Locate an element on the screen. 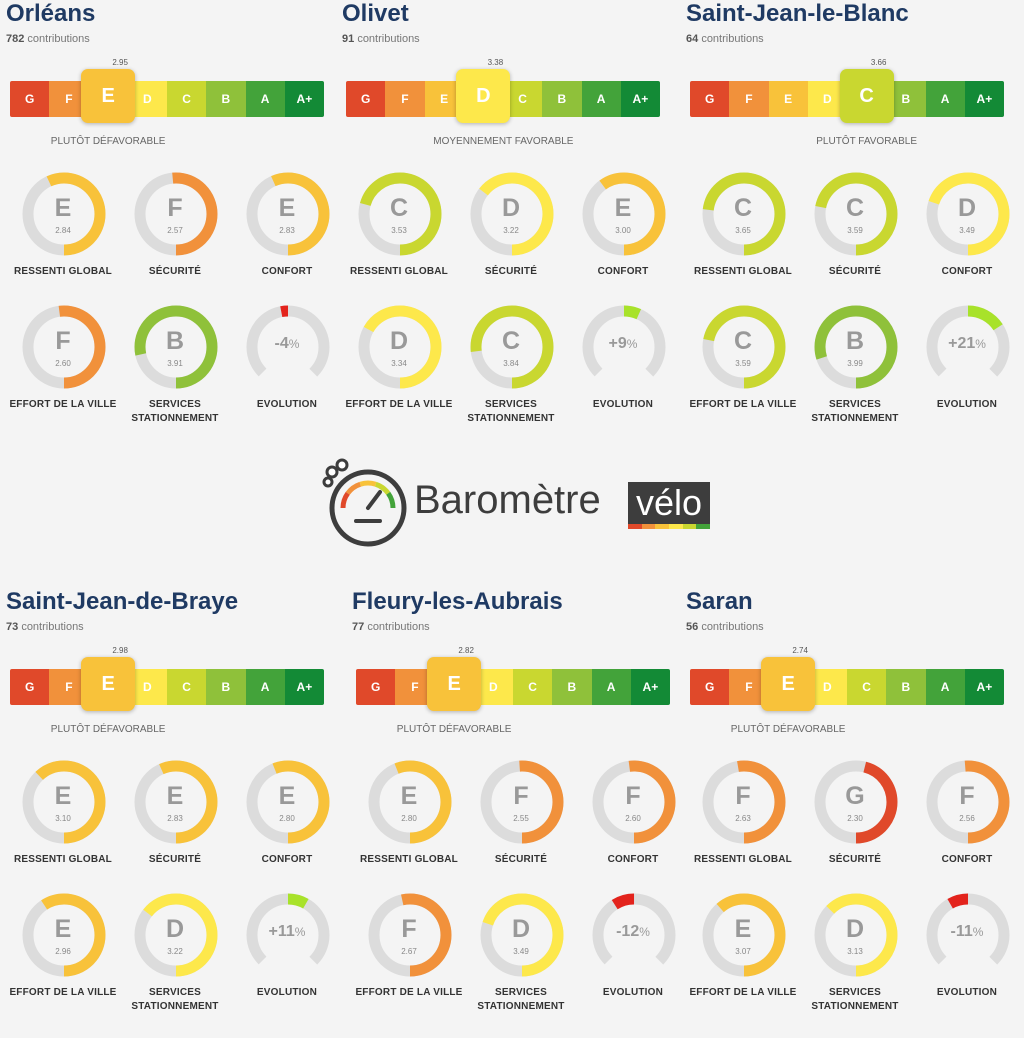 This screenshot has width=1024, height=1038. gauge-score: 2.30 is located at coordinates (855, 818).